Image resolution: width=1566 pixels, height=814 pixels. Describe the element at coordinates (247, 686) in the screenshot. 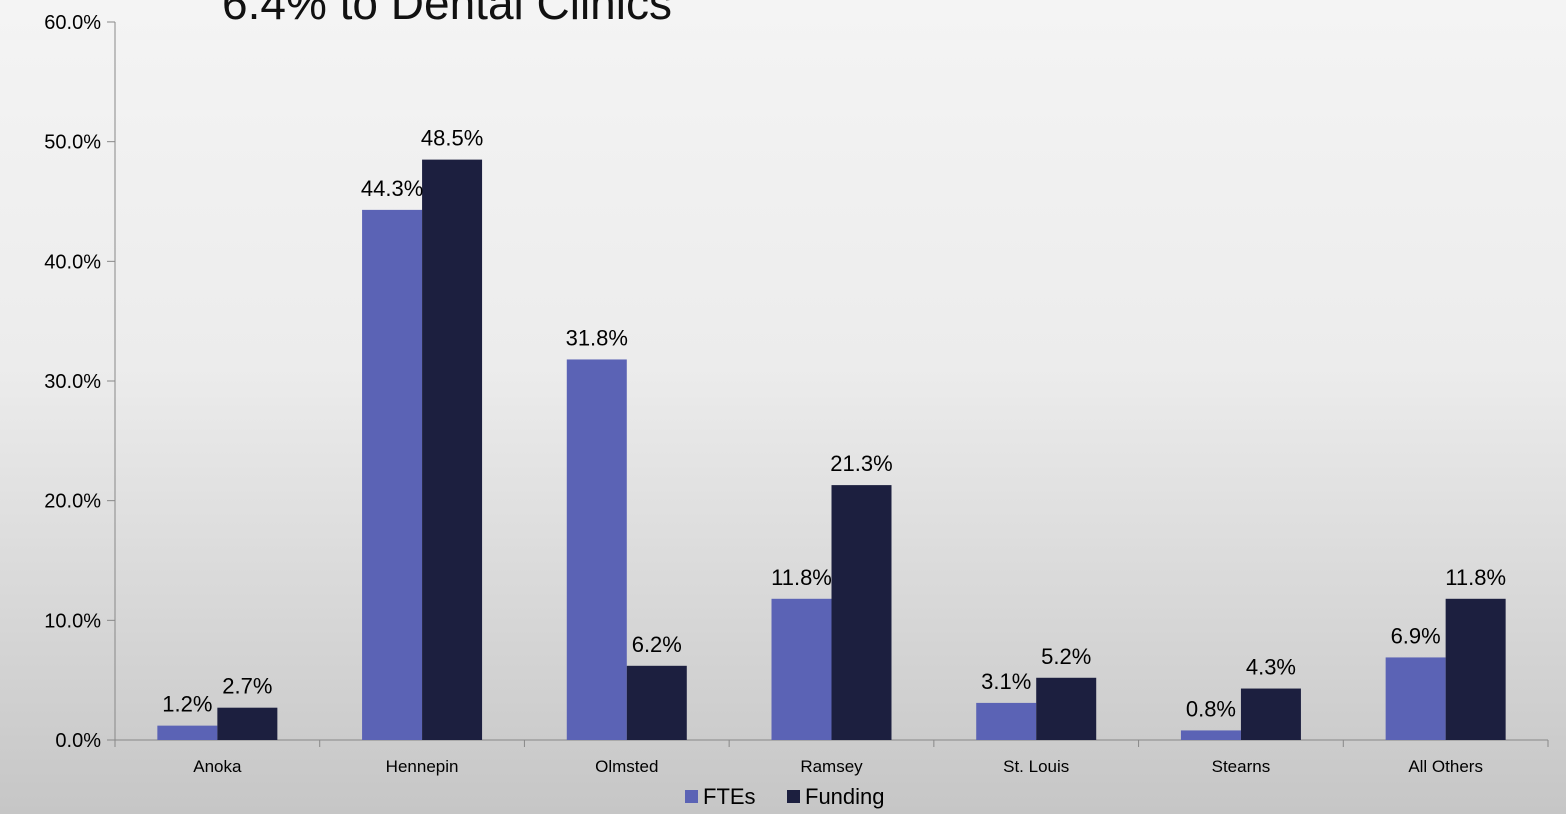

I see `data-label: 2.7%` at that location.